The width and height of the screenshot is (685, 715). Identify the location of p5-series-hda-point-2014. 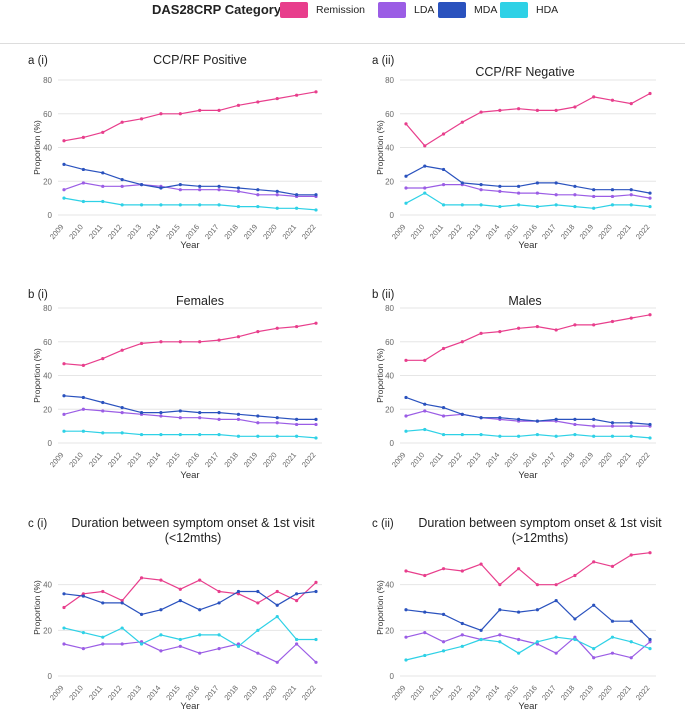
(500, 642).